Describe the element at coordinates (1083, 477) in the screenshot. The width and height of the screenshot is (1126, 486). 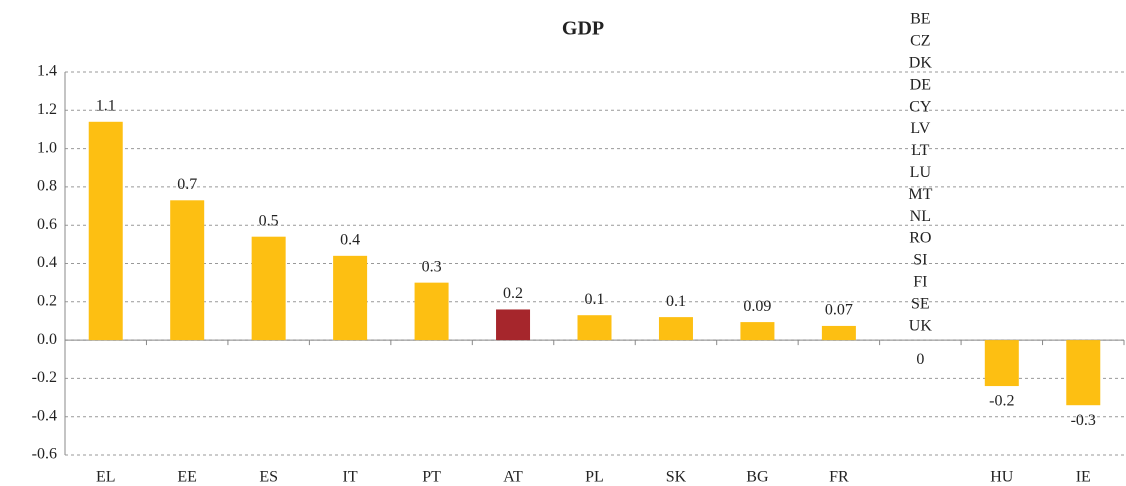
I see `x-tick-label: IE` at that location.